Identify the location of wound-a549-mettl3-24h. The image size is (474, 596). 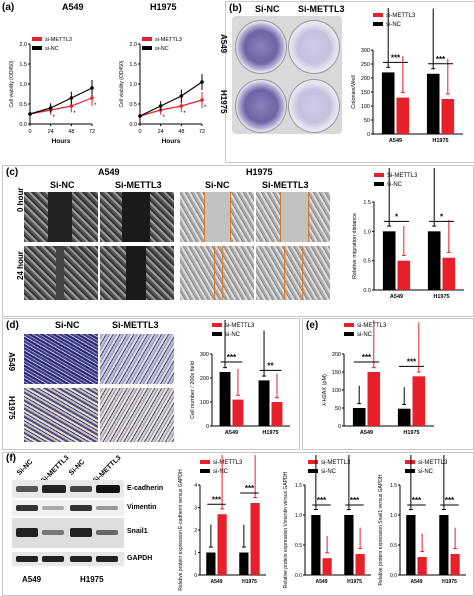
(137, 273).